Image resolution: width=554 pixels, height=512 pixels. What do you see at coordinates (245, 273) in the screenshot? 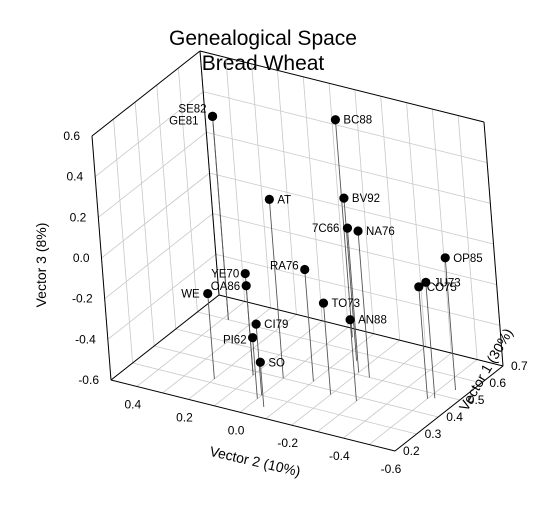
I see `point-ye70` at bounding box center [245, 273].